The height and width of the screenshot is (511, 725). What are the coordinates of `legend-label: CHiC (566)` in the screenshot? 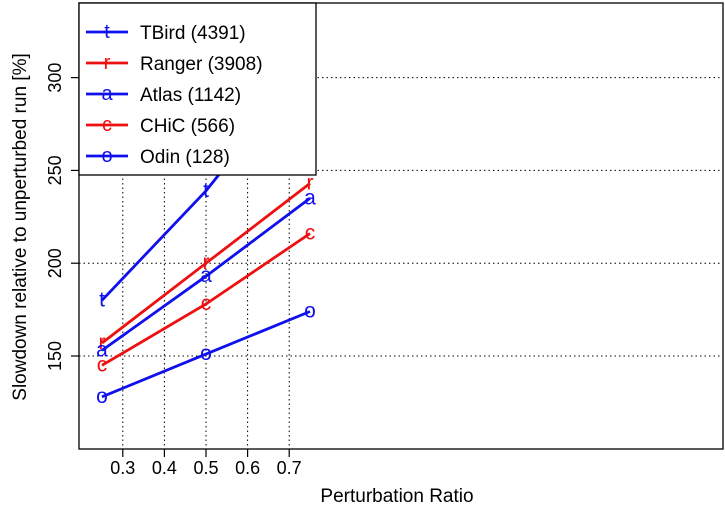 It's located at (187, 126).